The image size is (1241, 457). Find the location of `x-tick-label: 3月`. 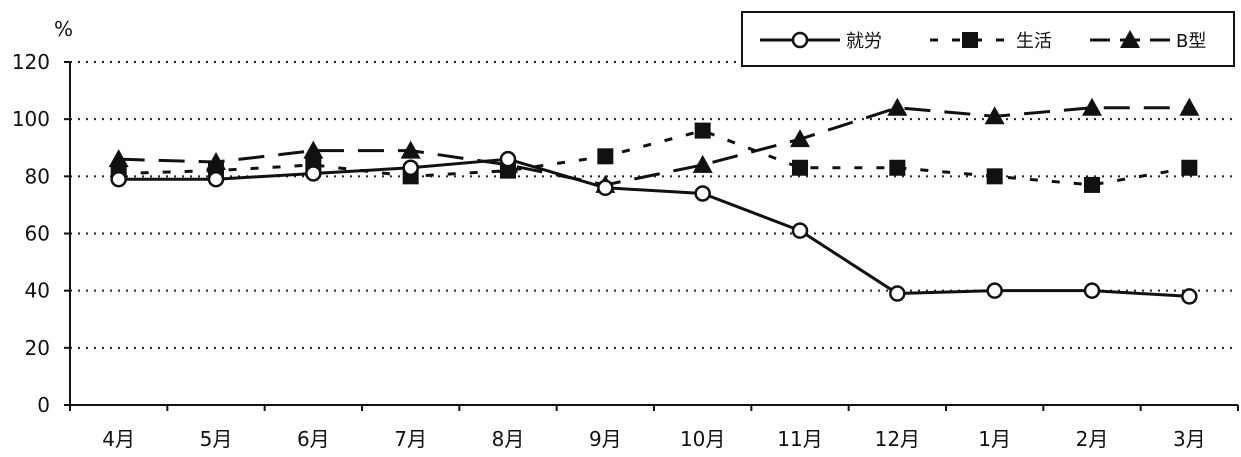

x-tick-label: 3月 is located at coordinates (1189, 439).